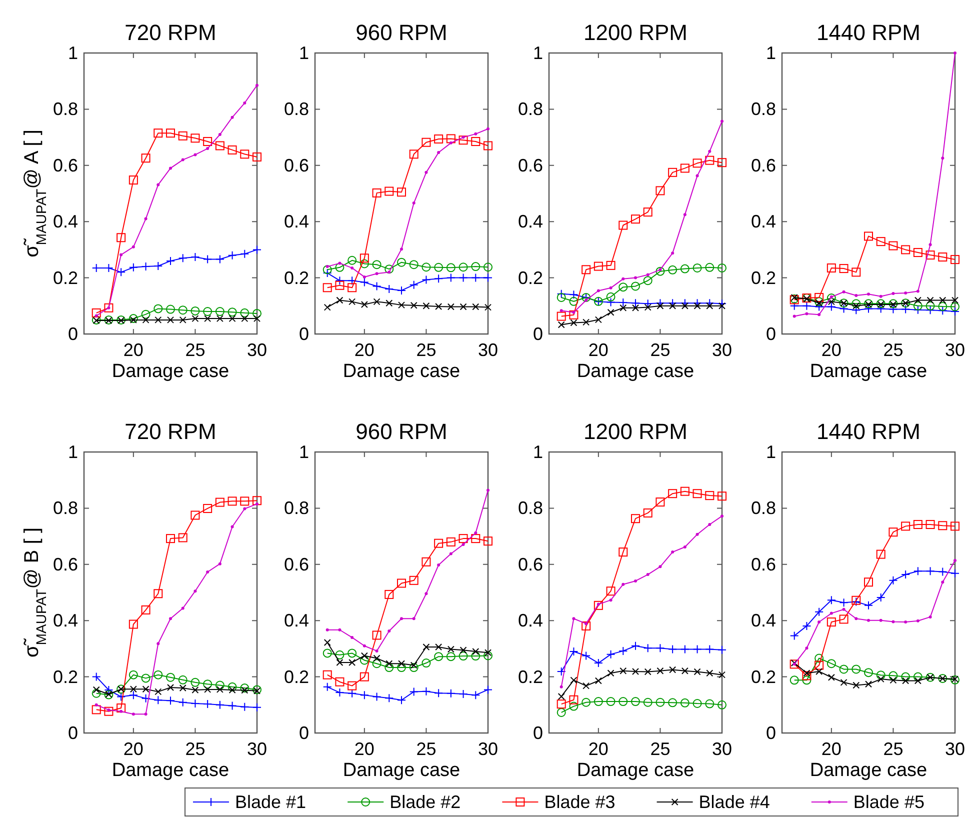 This screenshot has width=970, height=821. I want to click on legend-label: Blade #5, so click(888, 802).